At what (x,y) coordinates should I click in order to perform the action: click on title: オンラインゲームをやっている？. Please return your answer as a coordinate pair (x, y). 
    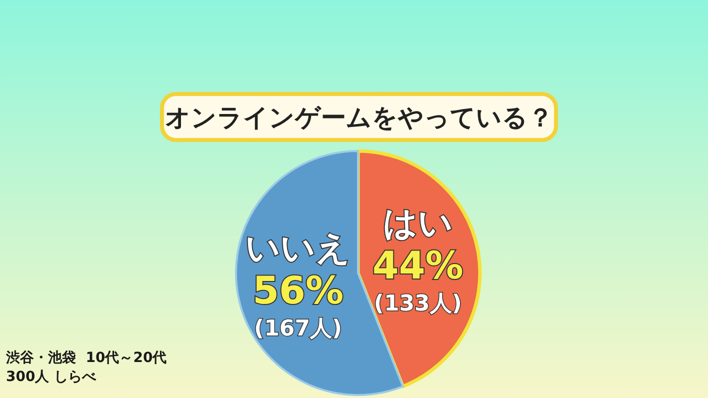
    Looking at the image, I should click on (359, 117).